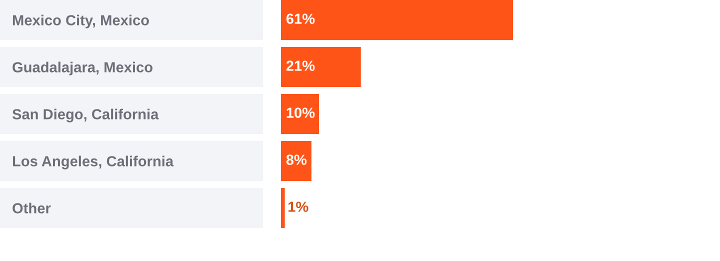 Image resolution: width=720 pixels, height=261 pixels. What do you see at coordinates (300, 19) in the screenshot?
I see `data-label: 61%` at bounding box center [300, 19].